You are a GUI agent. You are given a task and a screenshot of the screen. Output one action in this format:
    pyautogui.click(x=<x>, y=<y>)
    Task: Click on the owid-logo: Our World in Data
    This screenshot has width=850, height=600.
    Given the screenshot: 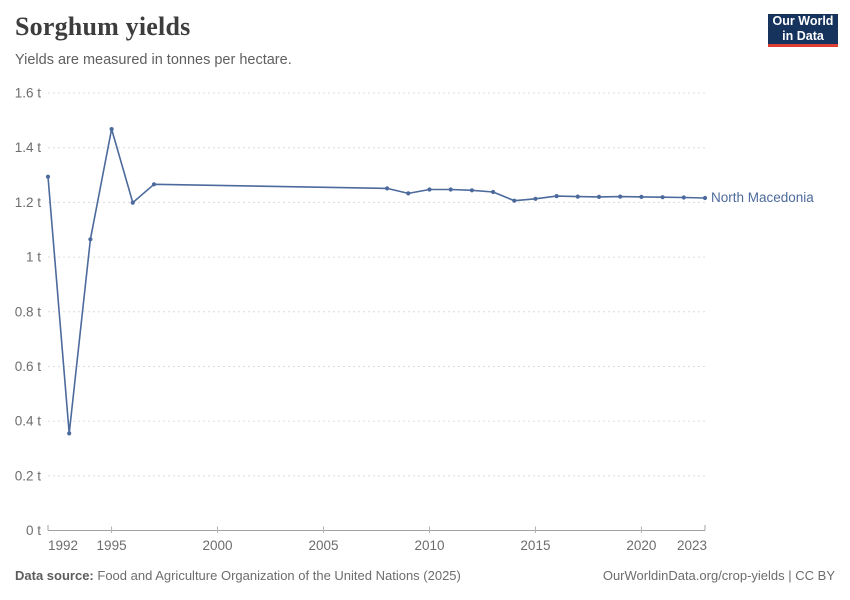 What is the action you would take?
    pyautogui.click(x=803, y=30)
    